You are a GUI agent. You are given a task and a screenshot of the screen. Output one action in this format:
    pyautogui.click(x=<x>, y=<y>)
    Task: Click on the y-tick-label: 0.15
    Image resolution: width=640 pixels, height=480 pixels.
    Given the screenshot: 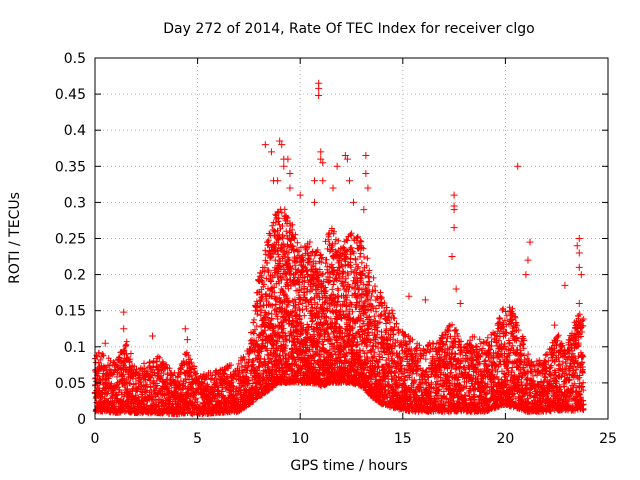 What is the action you would take?
    pyautogui.click(x=70, y=312)
    